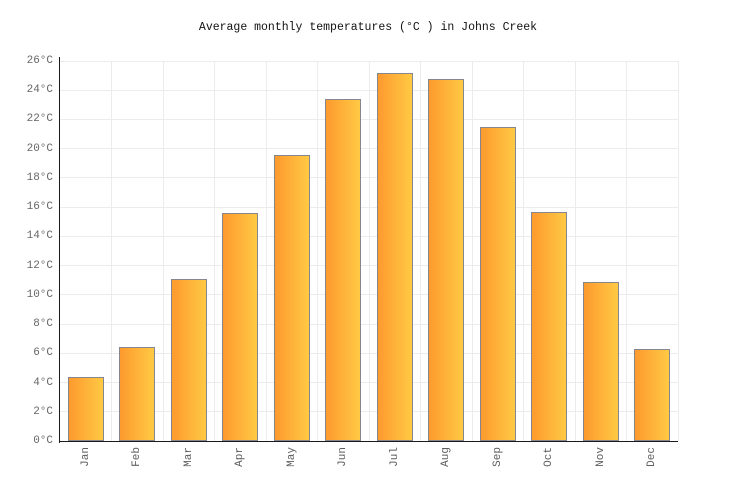  What do you see at coordinates (240, 457) in the screenshot?
I see `x-axis-tick-label: Apr` at bounding box center [240, 457].